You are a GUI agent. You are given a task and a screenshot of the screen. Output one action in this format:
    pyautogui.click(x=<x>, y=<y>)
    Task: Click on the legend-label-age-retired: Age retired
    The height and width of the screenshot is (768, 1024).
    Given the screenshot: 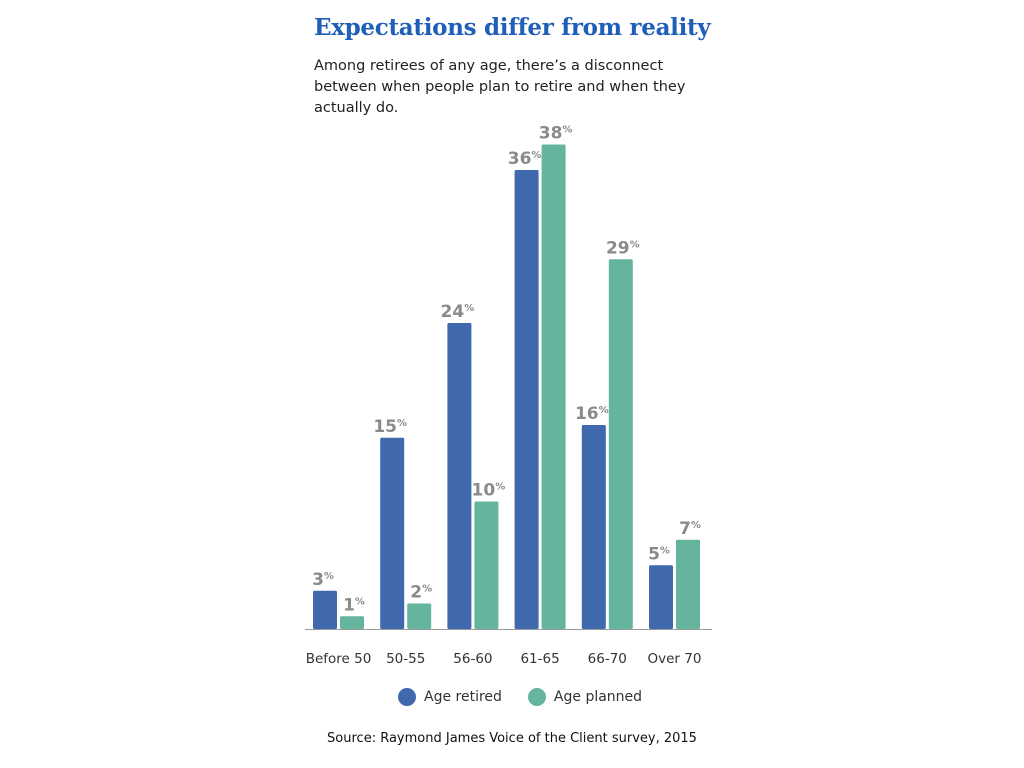 What is the action you would take?
    pyautogui.click(x=463, y=697)
    